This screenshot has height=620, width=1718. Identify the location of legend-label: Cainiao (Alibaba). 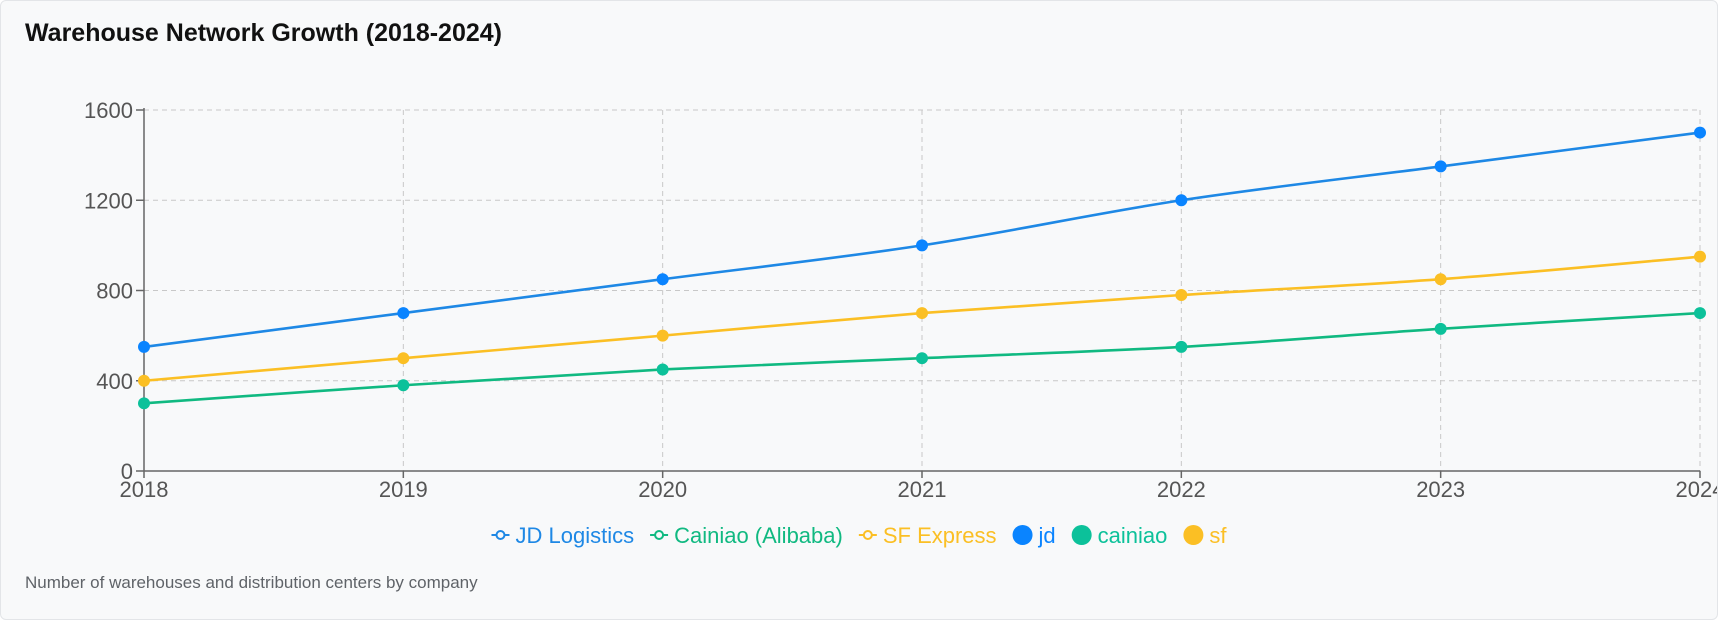
(758, 535).